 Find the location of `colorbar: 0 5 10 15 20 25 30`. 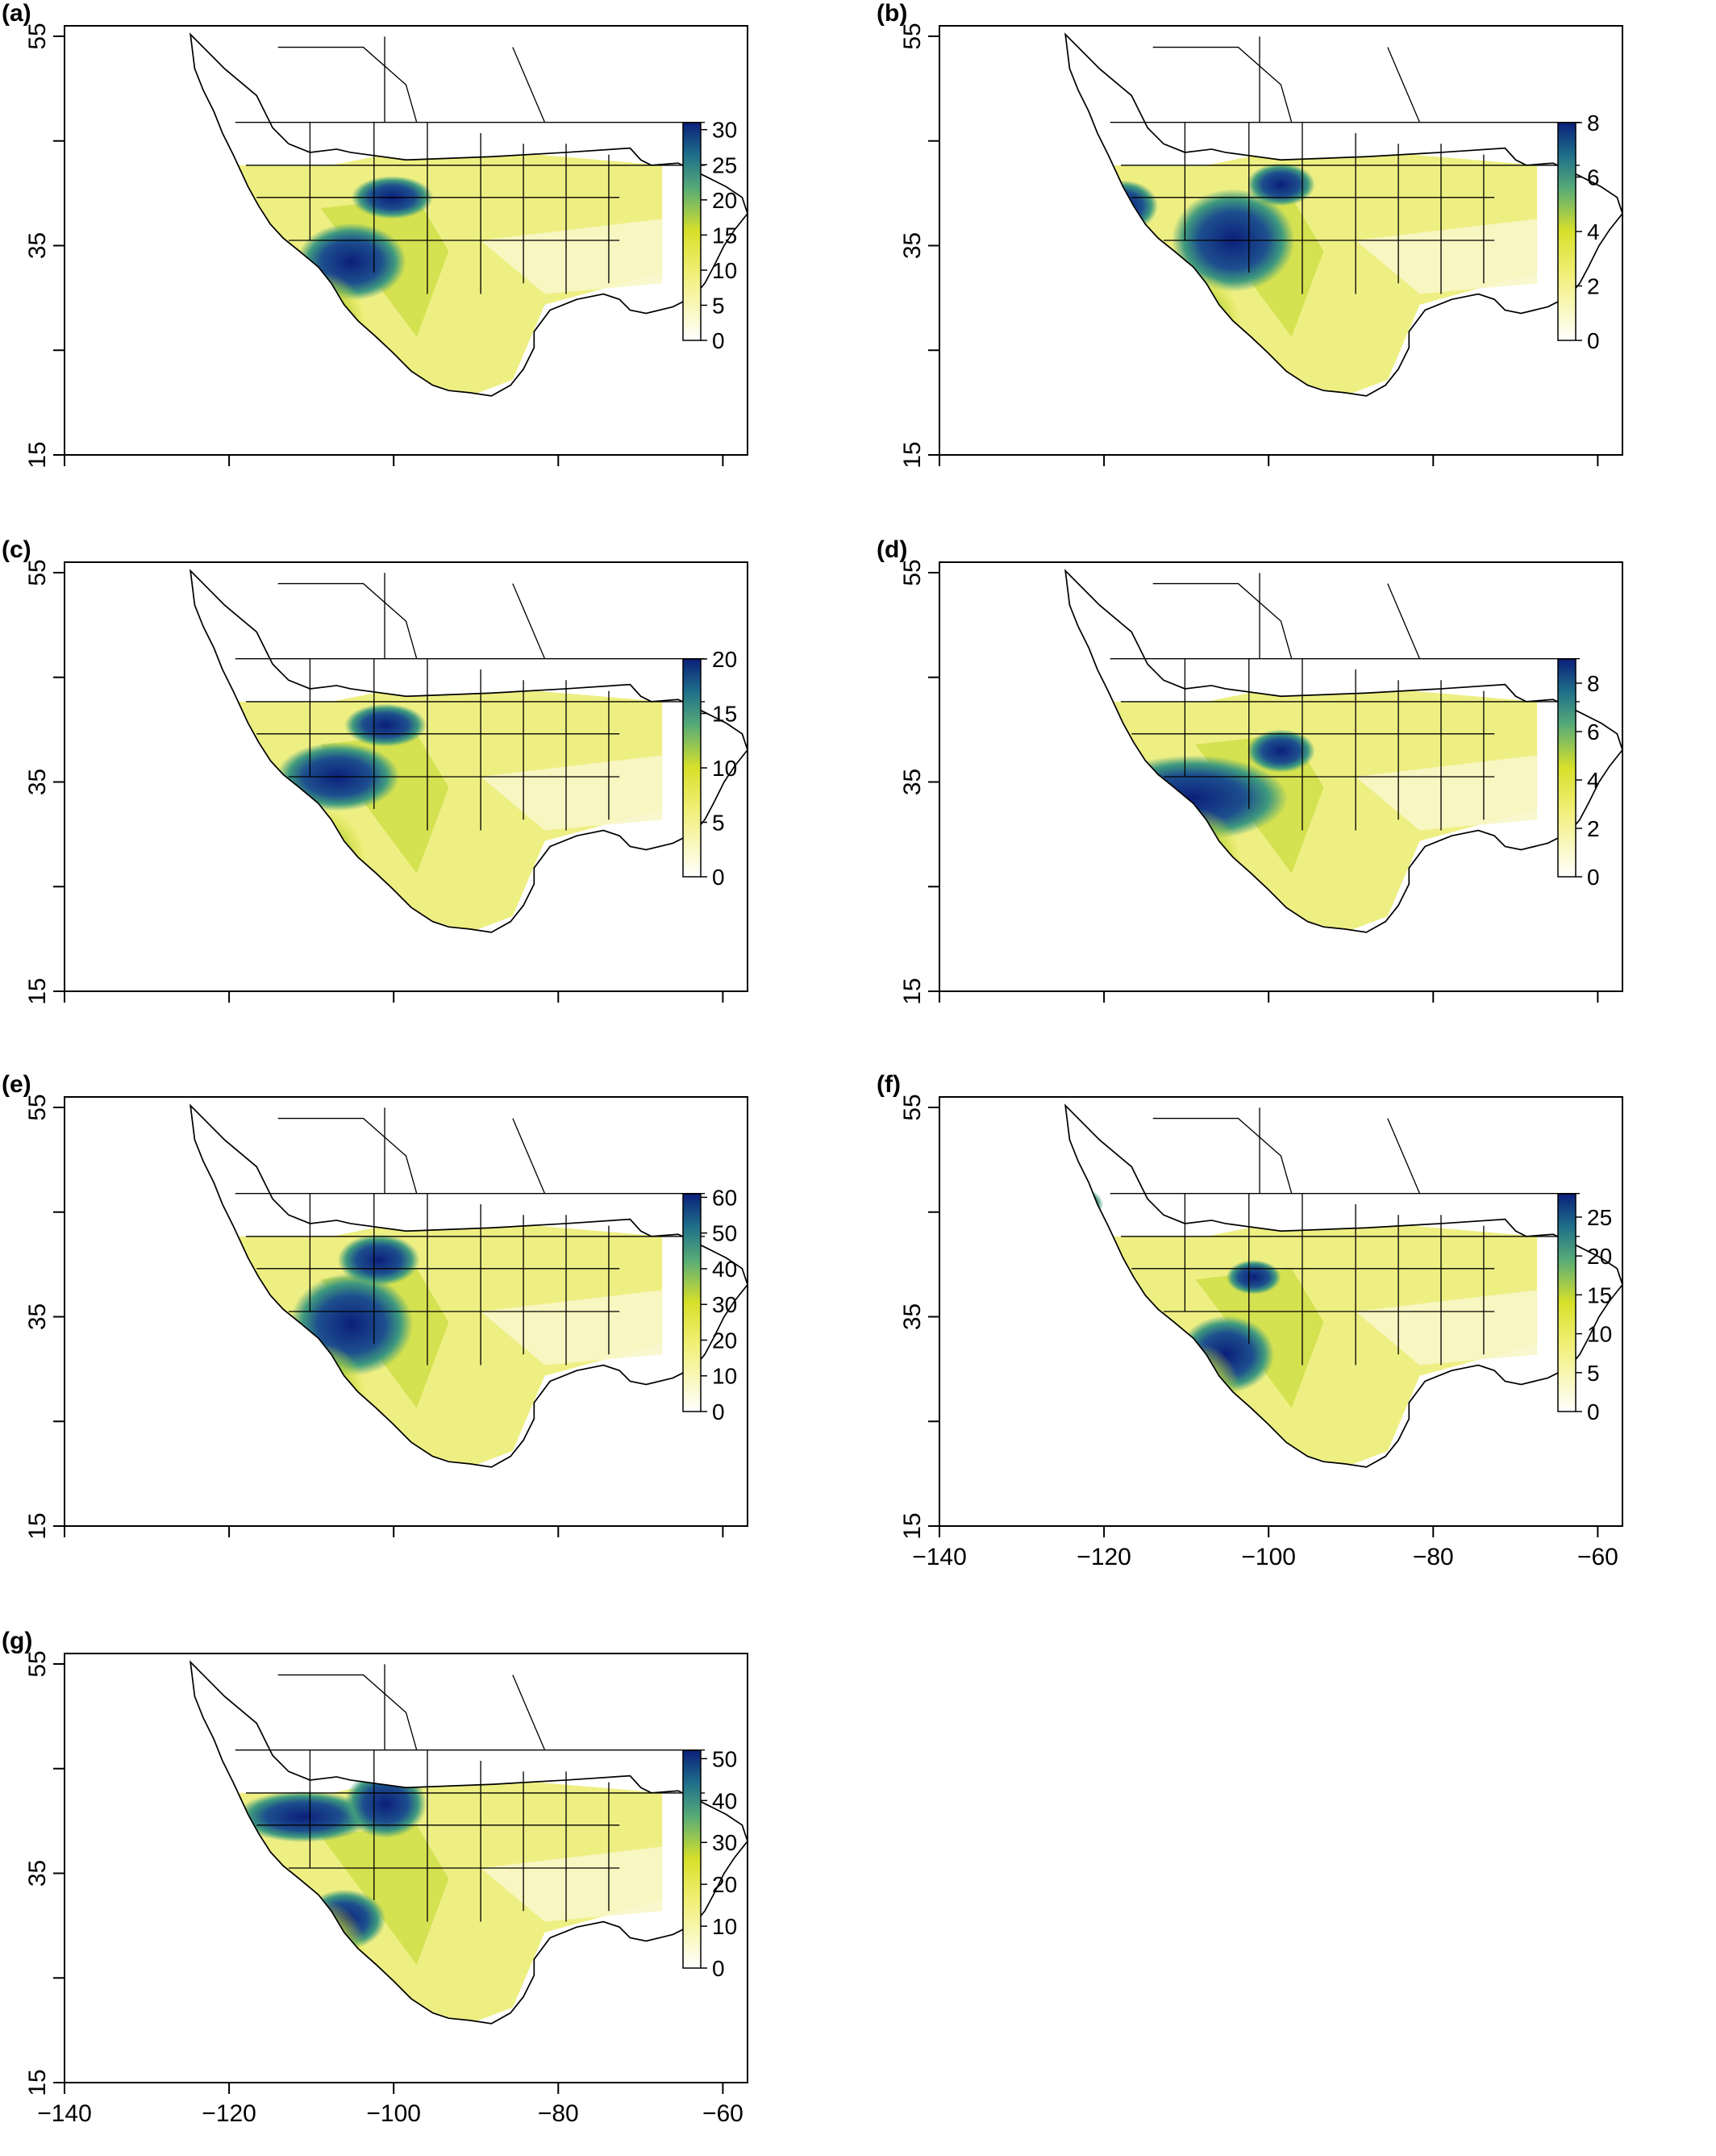

colorbar: 0 5 10 15 20 25 30 is located at coordinates (709, 236).